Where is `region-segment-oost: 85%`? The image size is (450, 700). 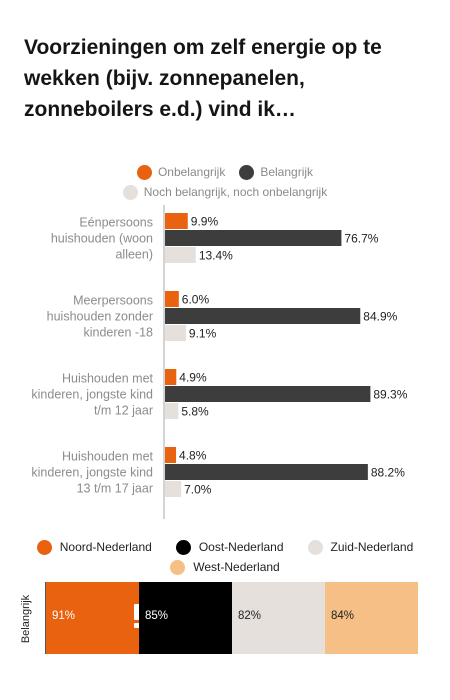
region-segment-oost: 85% is located at coordinates (185, 618).